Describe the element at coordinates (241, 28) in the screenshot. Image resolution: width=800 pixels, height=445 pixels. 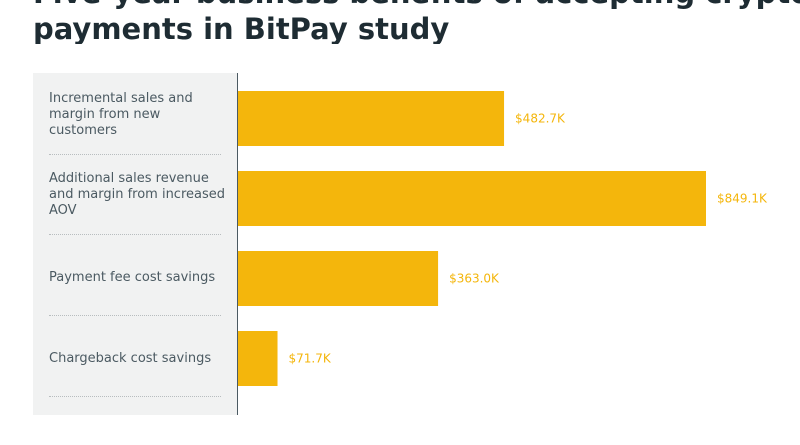
I see `chart-title-line-2: payments in BitPay study` at that location.